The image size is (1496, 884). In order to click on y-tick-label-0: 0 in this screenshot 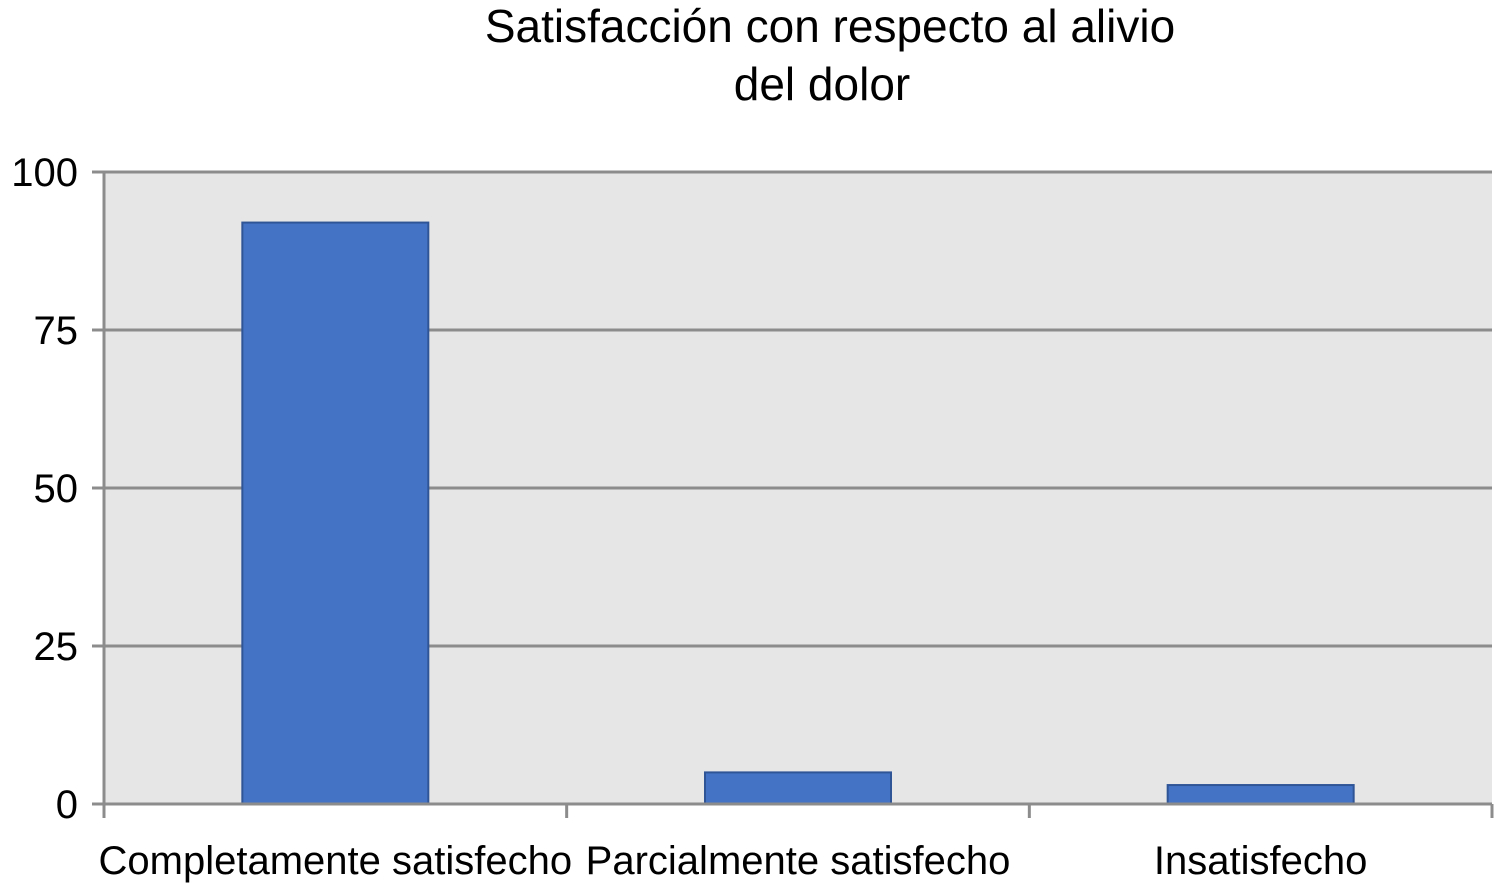, I will do `click(67, 805)`.